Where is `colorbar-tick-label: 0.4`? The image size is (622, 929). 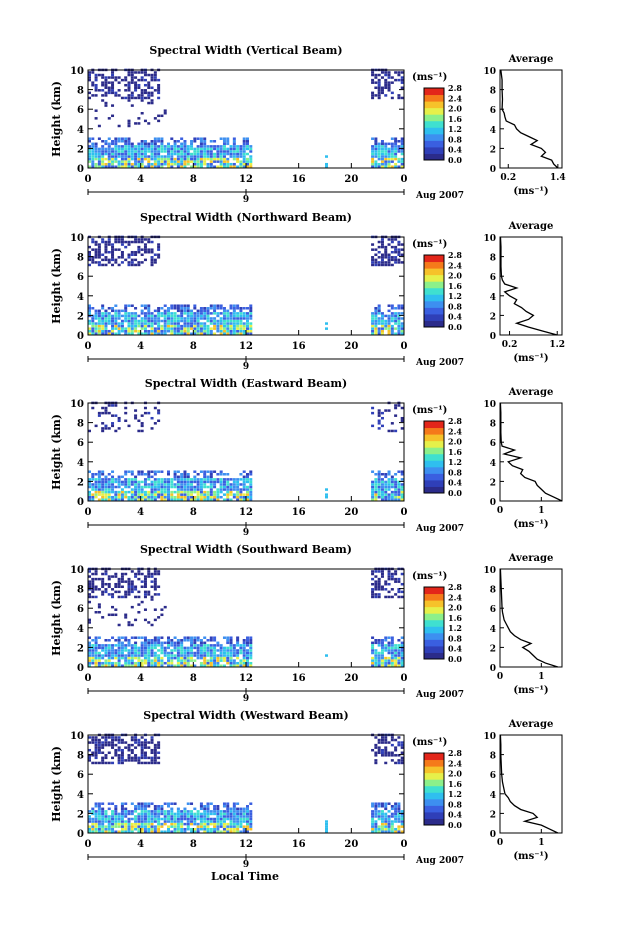
colorbar-tick-label: 0.4 is located at coordinates (455, 815).